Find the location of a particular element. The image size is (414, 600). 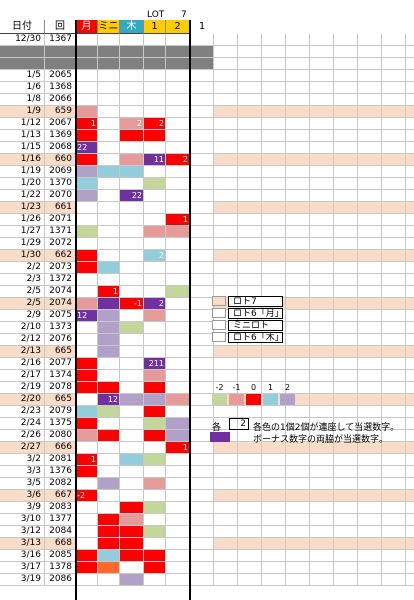

number-cell: 11 is located at coordinates (155, 160).